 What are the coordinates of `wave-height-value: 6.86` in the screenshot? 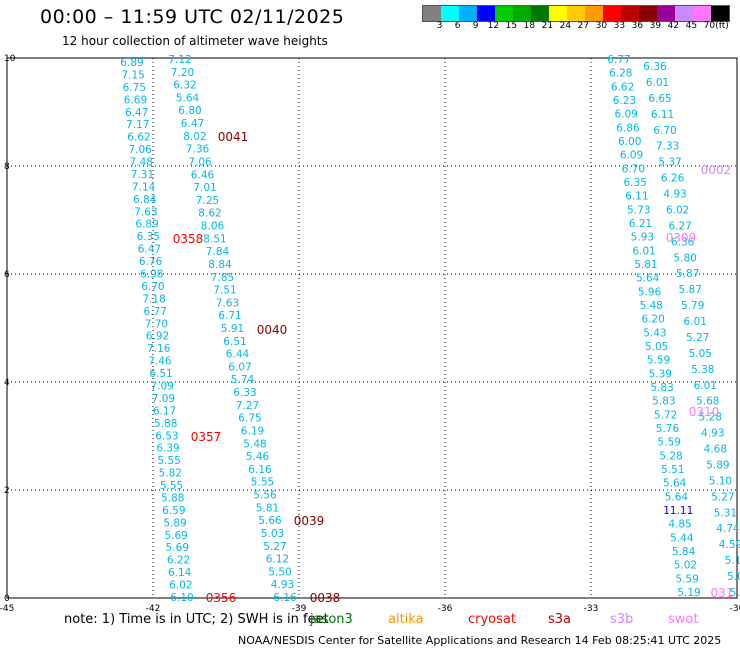 It's located at (628, 128).